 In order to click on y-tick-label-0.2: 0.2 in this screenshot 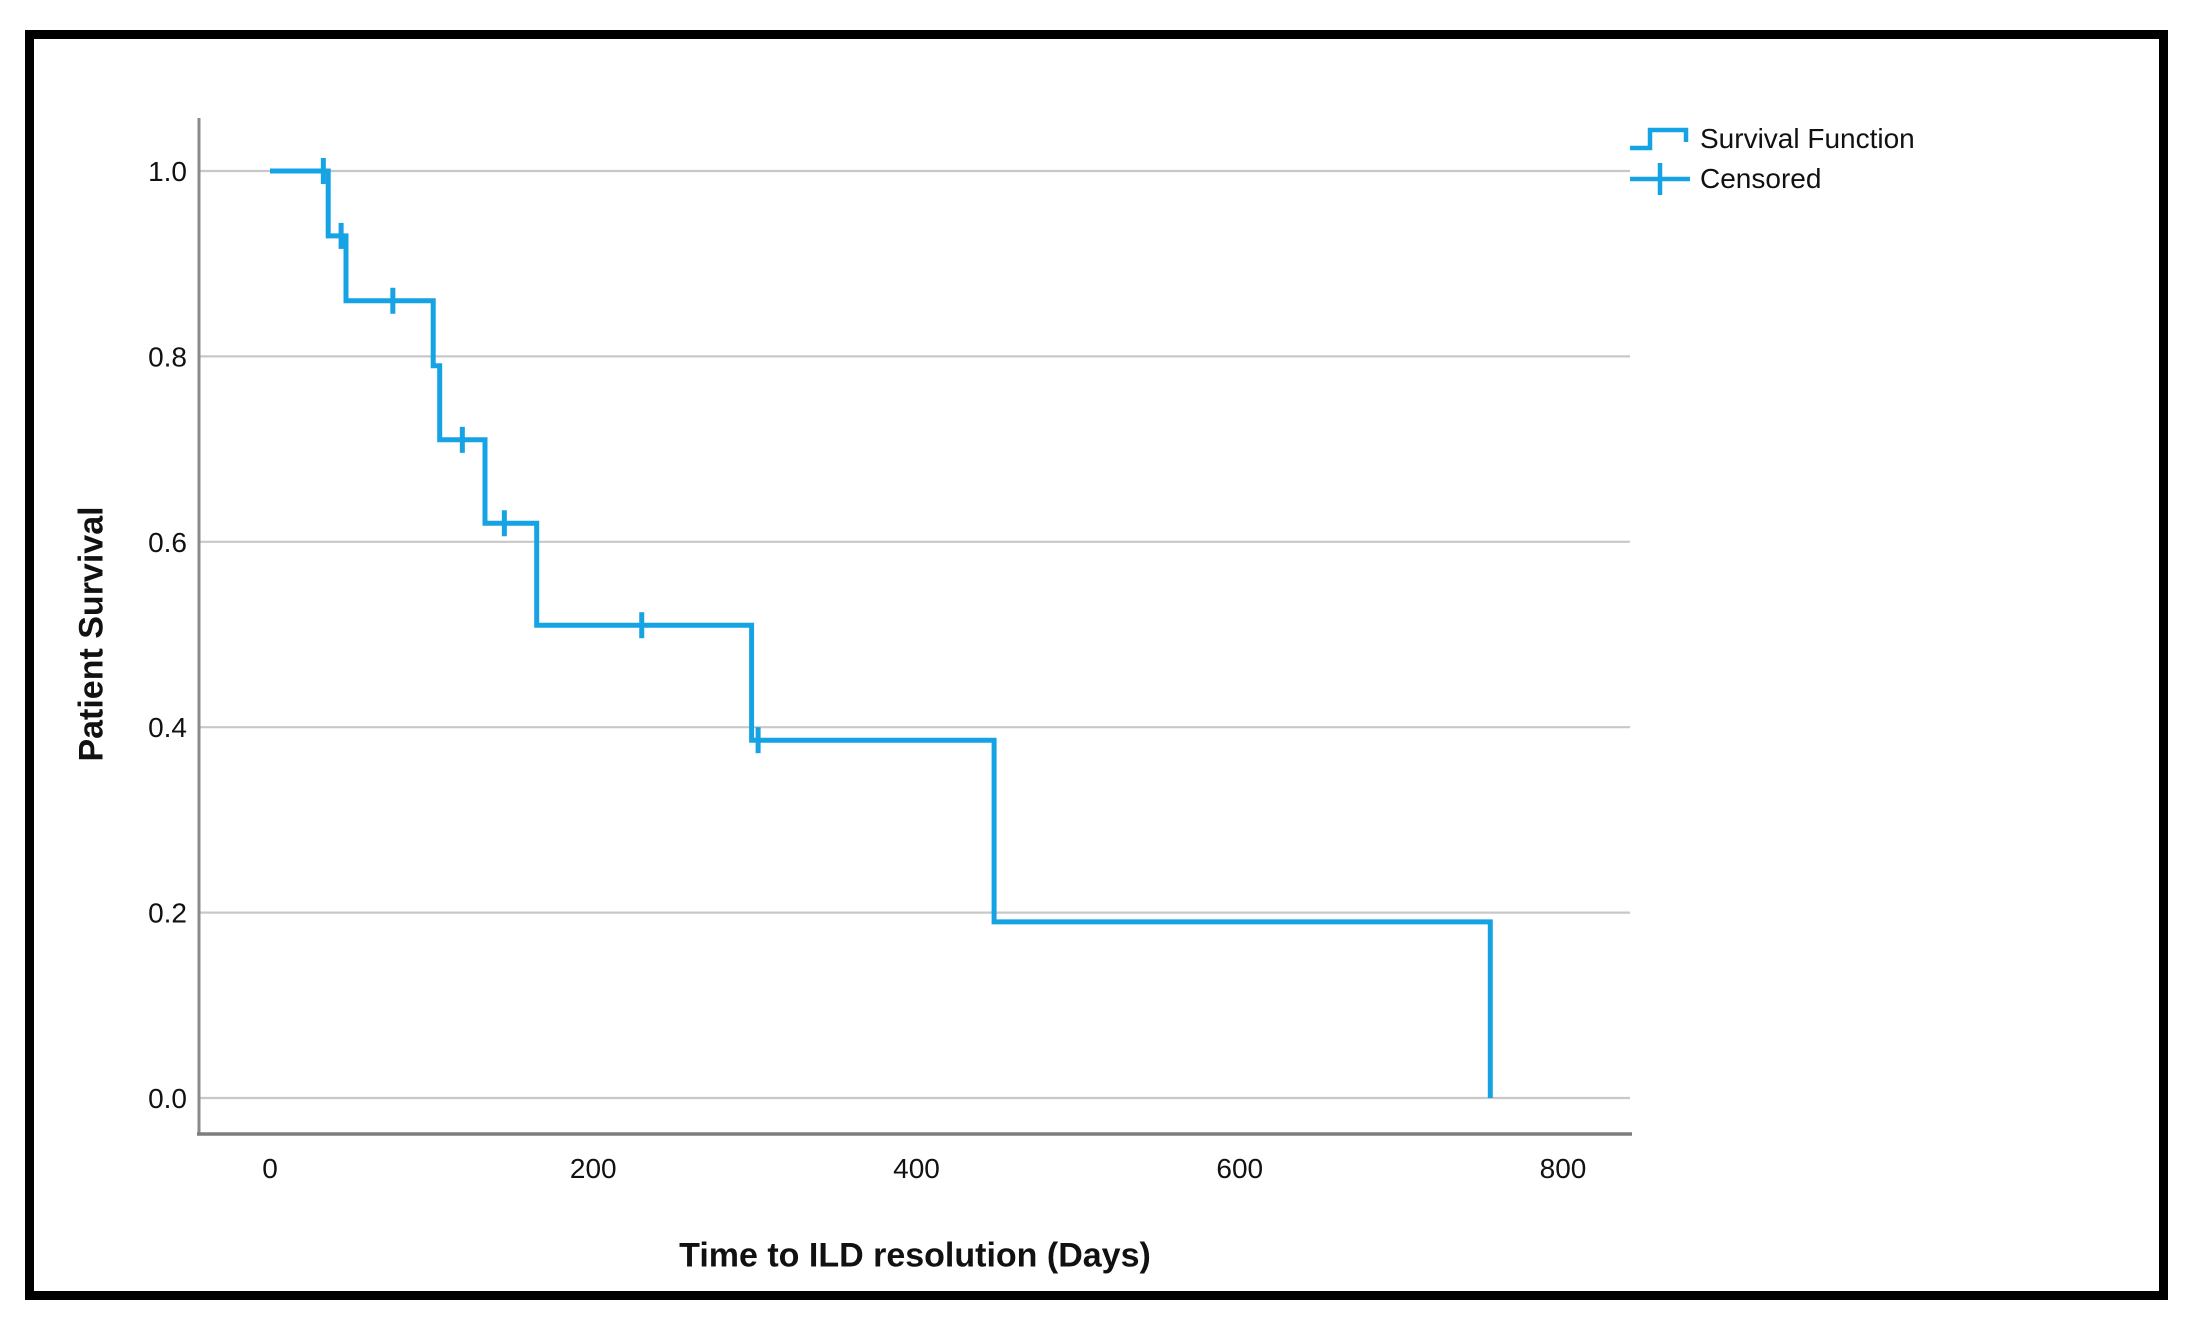, I will do `click(167, 913)`.